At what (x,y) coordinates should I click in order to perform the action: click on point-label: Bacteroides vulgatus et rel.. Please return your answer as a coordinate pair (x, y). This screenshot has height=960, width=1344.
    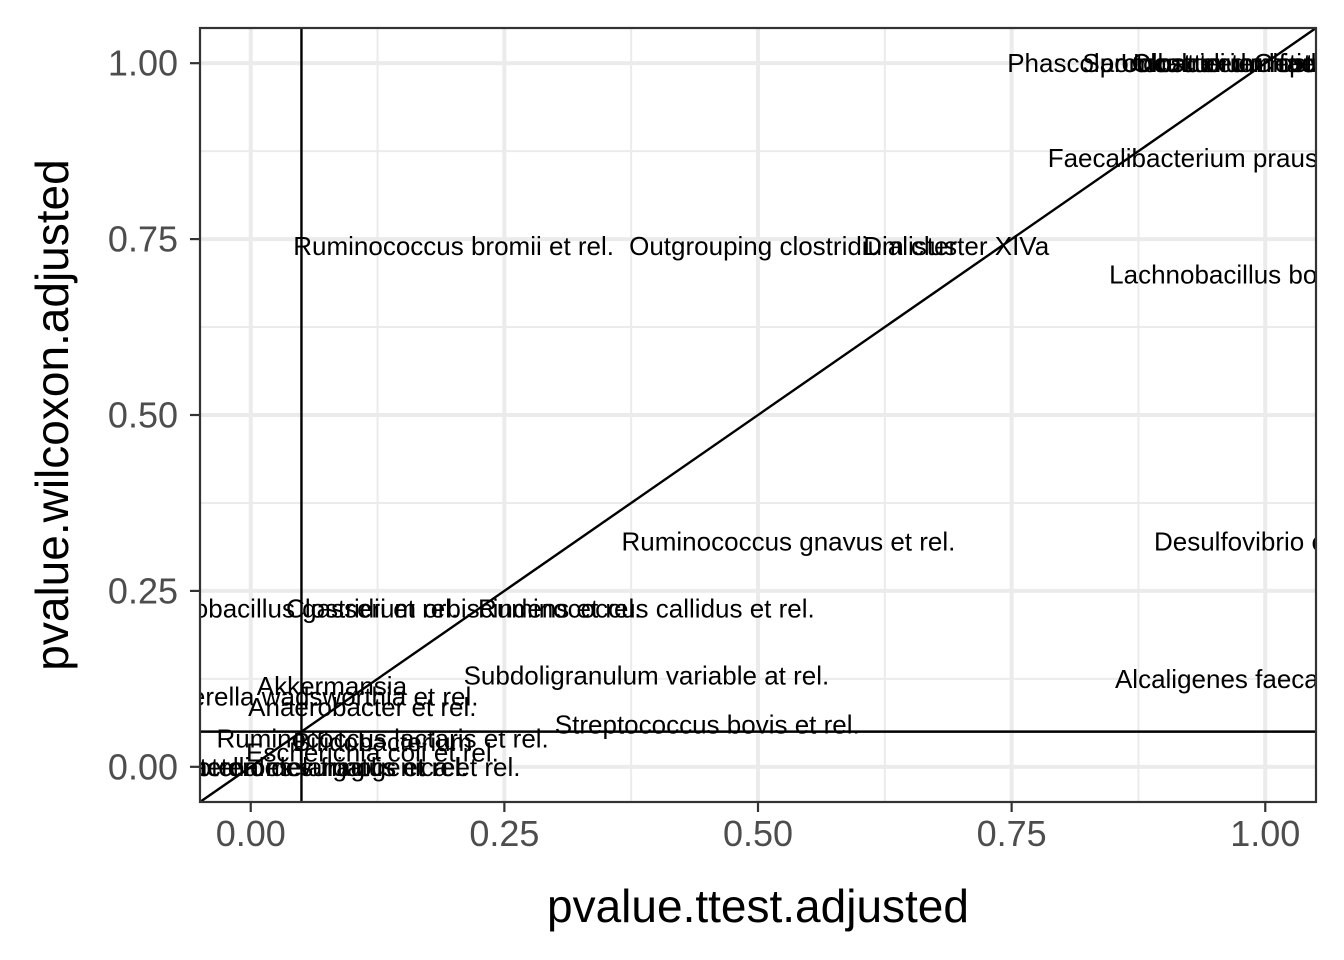
    Looking at the image, I should click on (312, 767).